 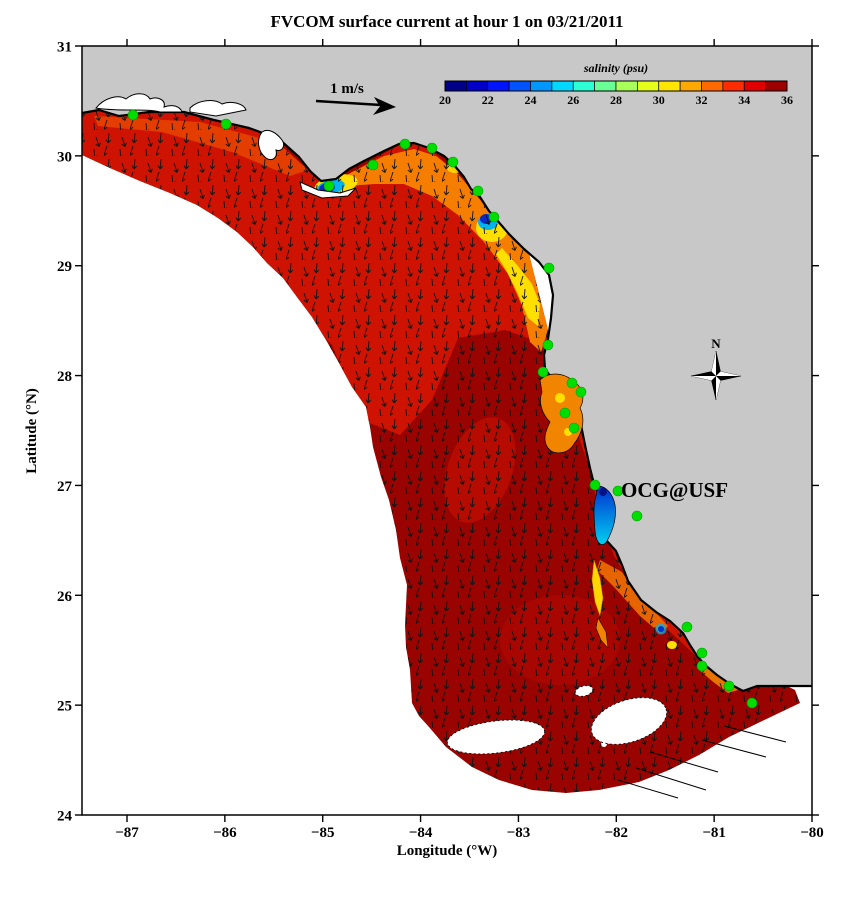 What do you see at coordinates (787, 100) in the screenshot?
I see `colorbar-tick-label: 36` at bounding box center [787, 100].